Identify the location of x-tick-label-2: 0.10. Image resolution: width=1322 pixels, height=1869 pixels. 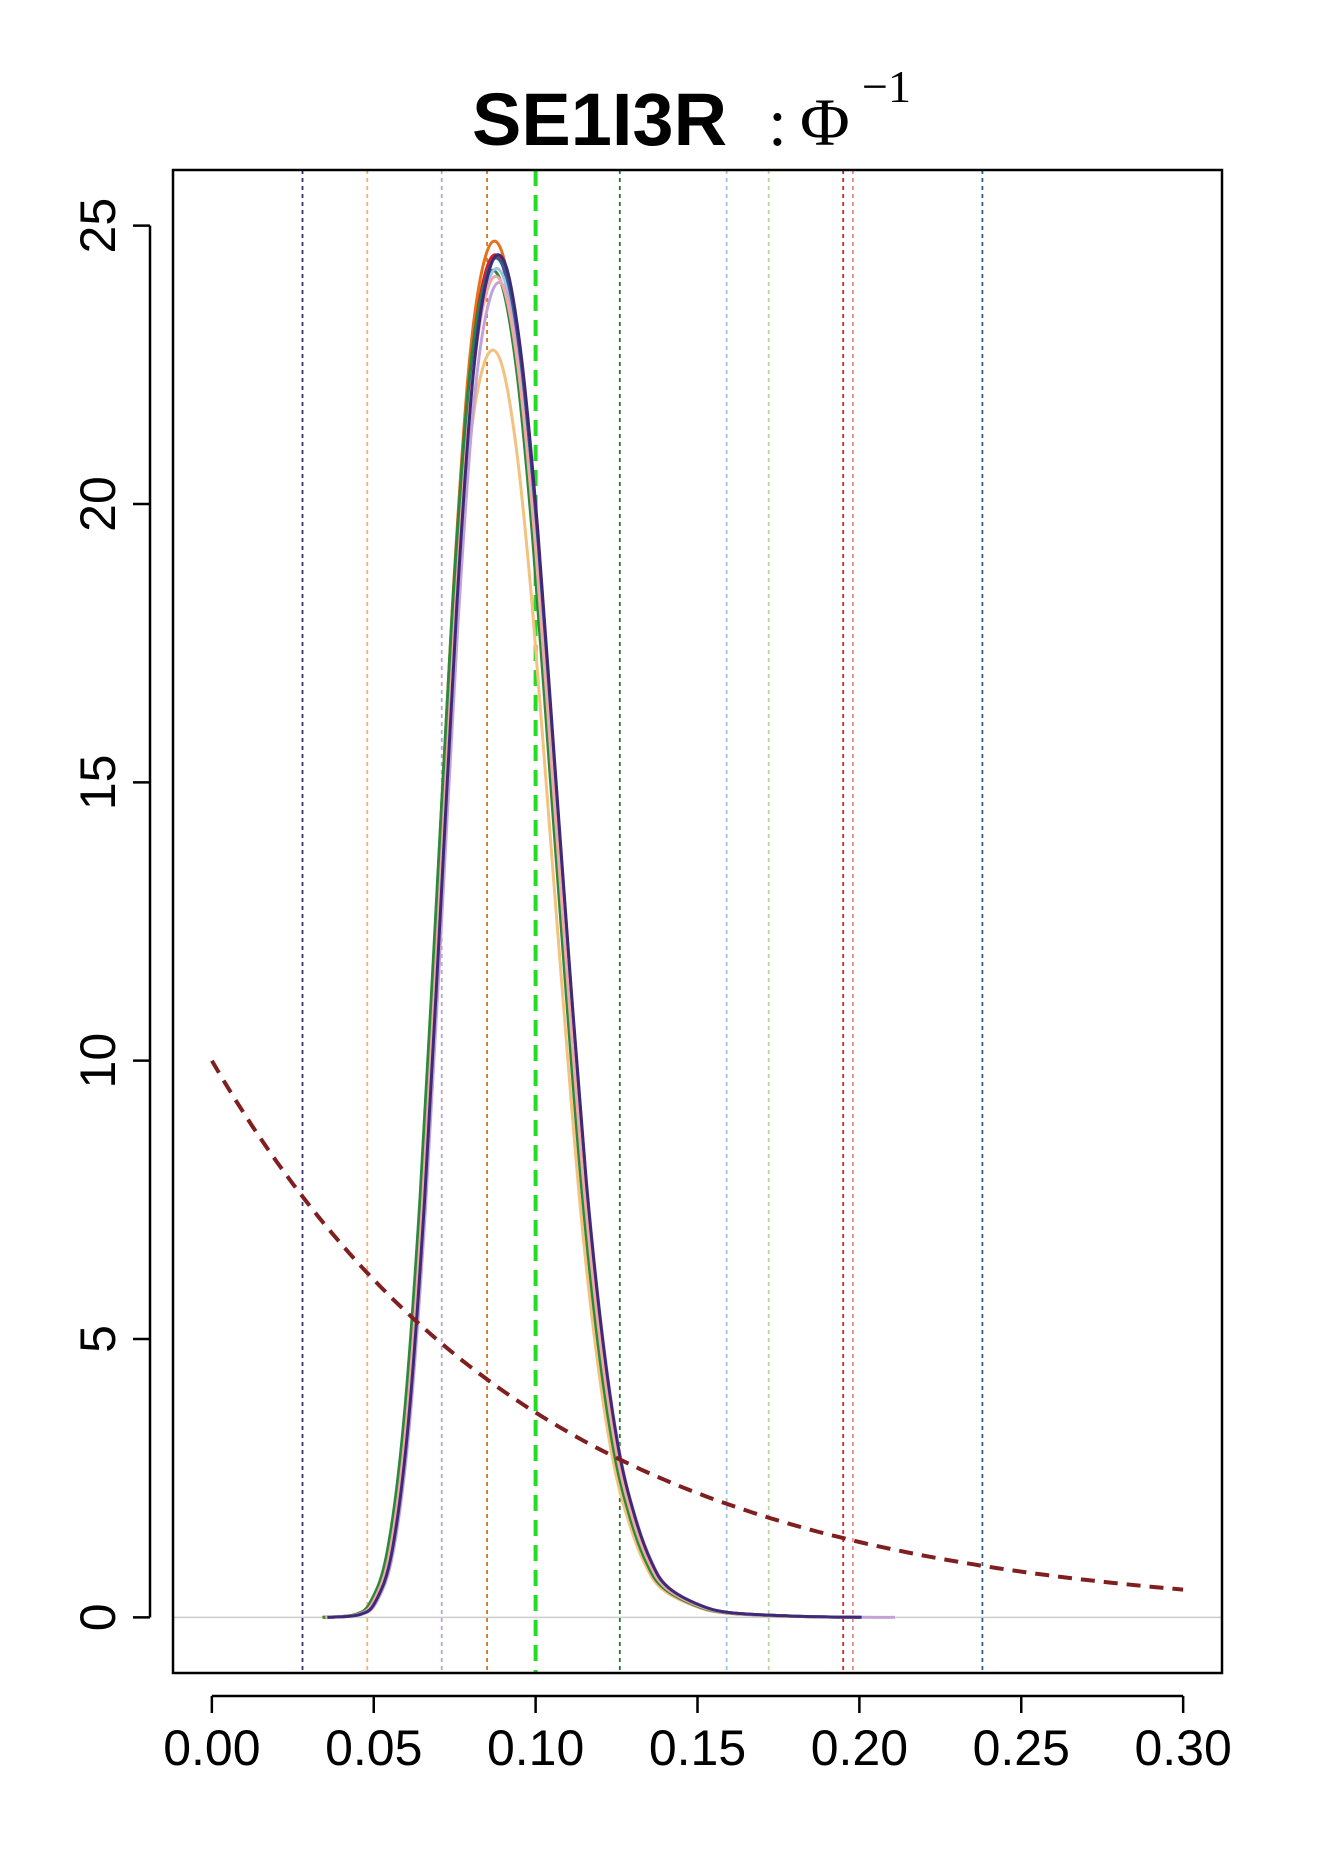
(535, 1748).